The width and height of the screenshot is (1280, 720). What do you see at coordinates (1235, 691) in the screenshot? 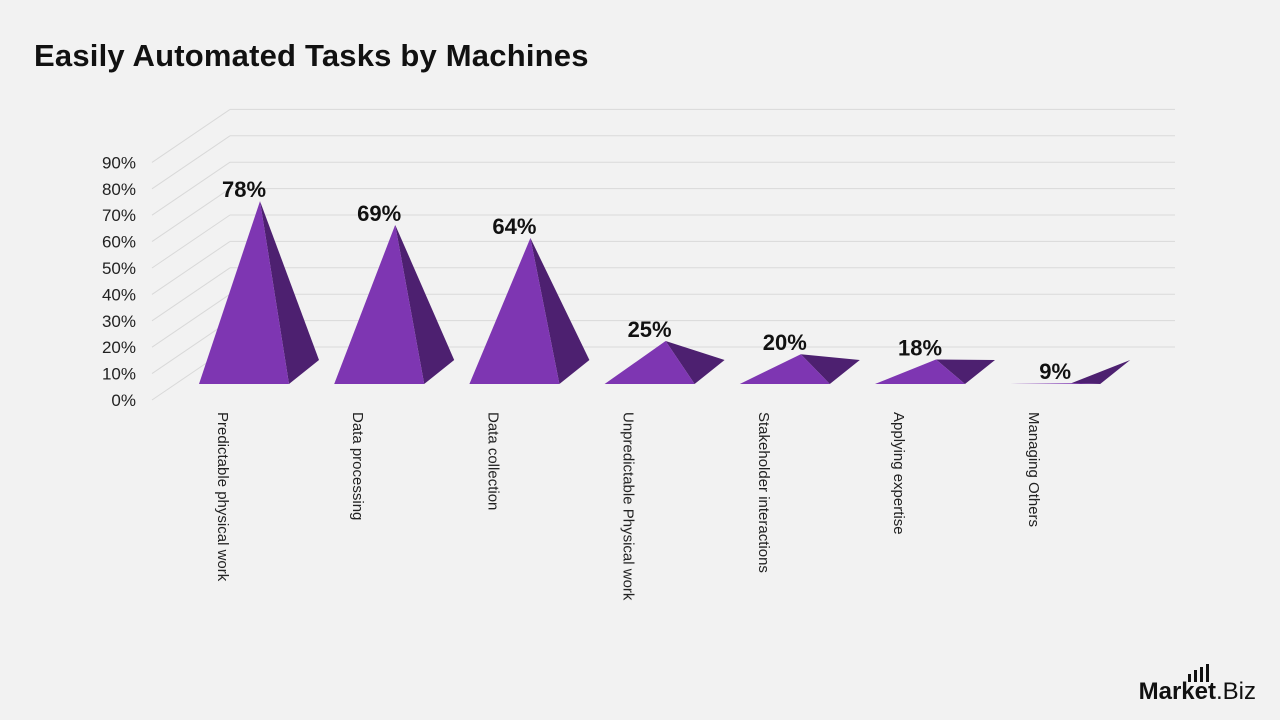
I see `logo-suffix-text: .Biz` at bounding box center [1235, 691].